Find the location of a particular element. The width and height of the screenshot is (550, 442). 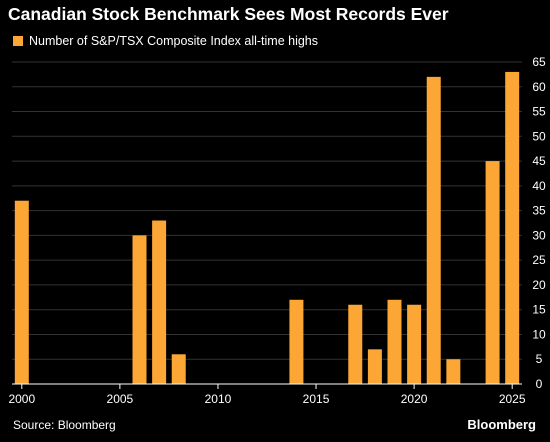

bar-2017 is located at coordinates (355, 344).